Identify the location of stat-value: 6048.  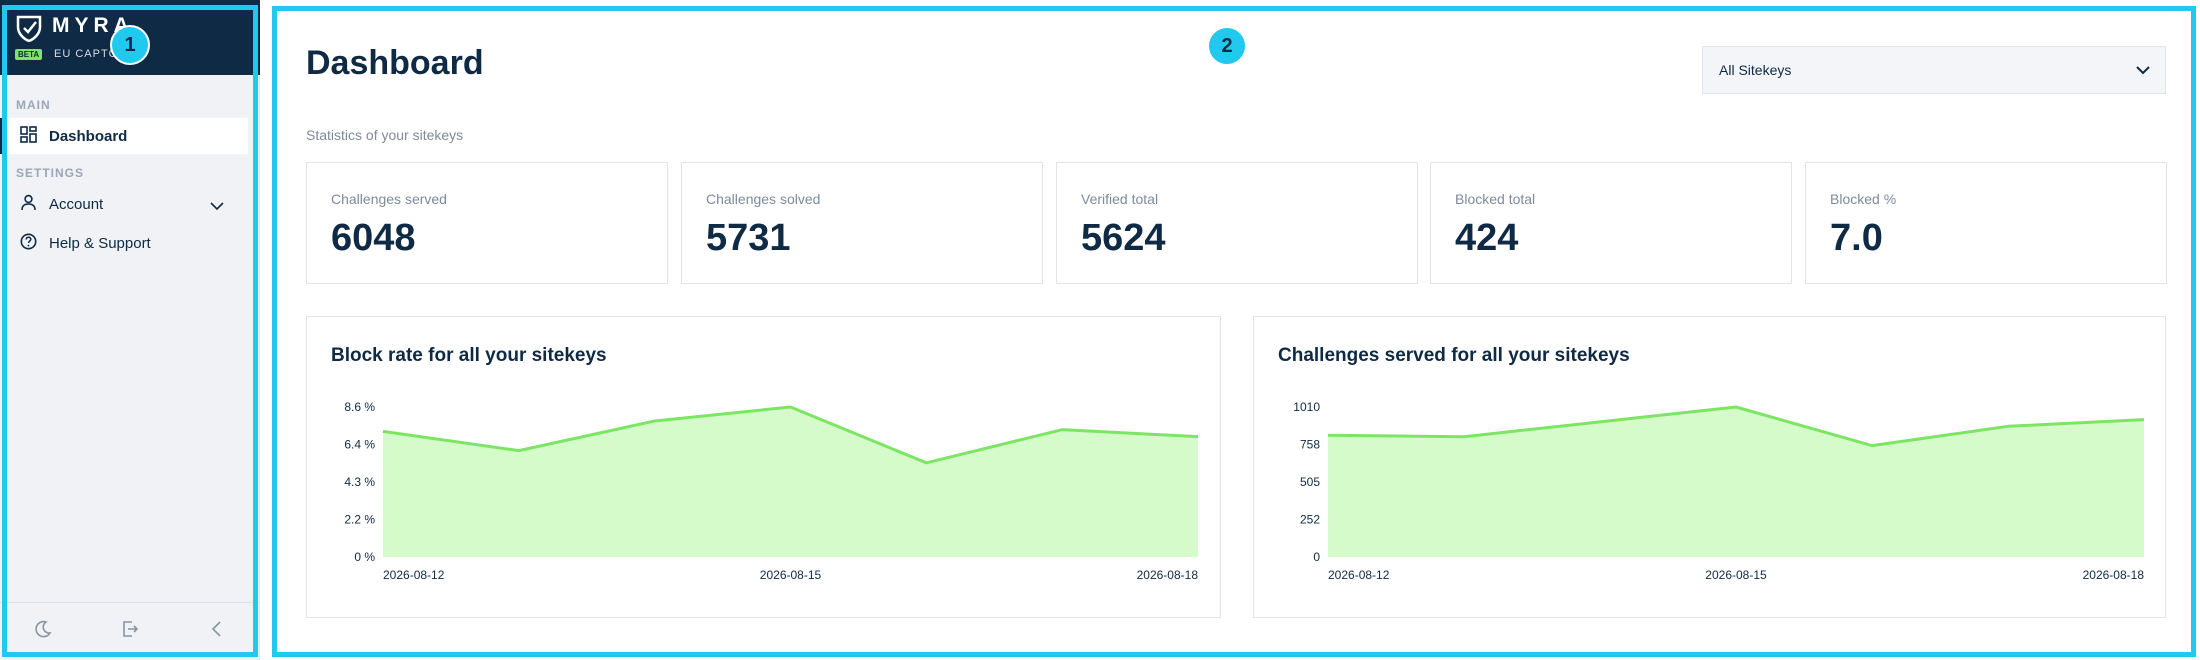
(373, 238).